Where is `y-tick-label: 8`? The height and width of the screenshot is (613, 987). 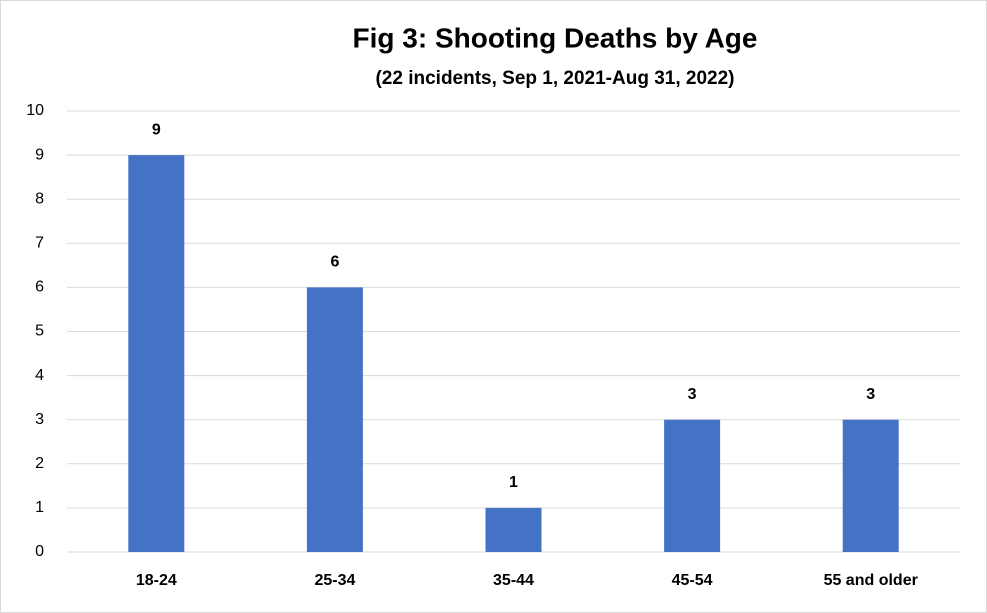 y-tick-label: 8 is located at coordinates (39, 198).